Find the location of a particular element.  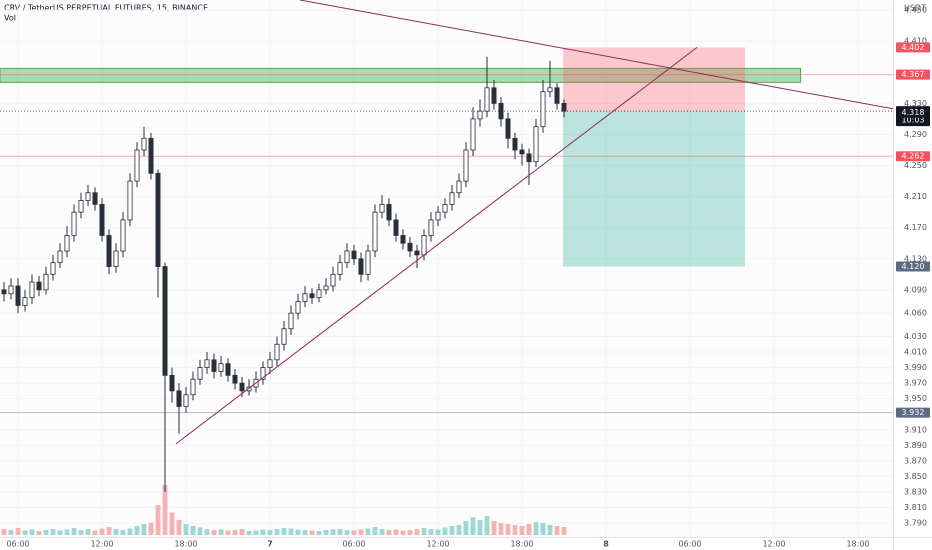

y-tick-label: 3.850 is located at coordinates (915, 476).